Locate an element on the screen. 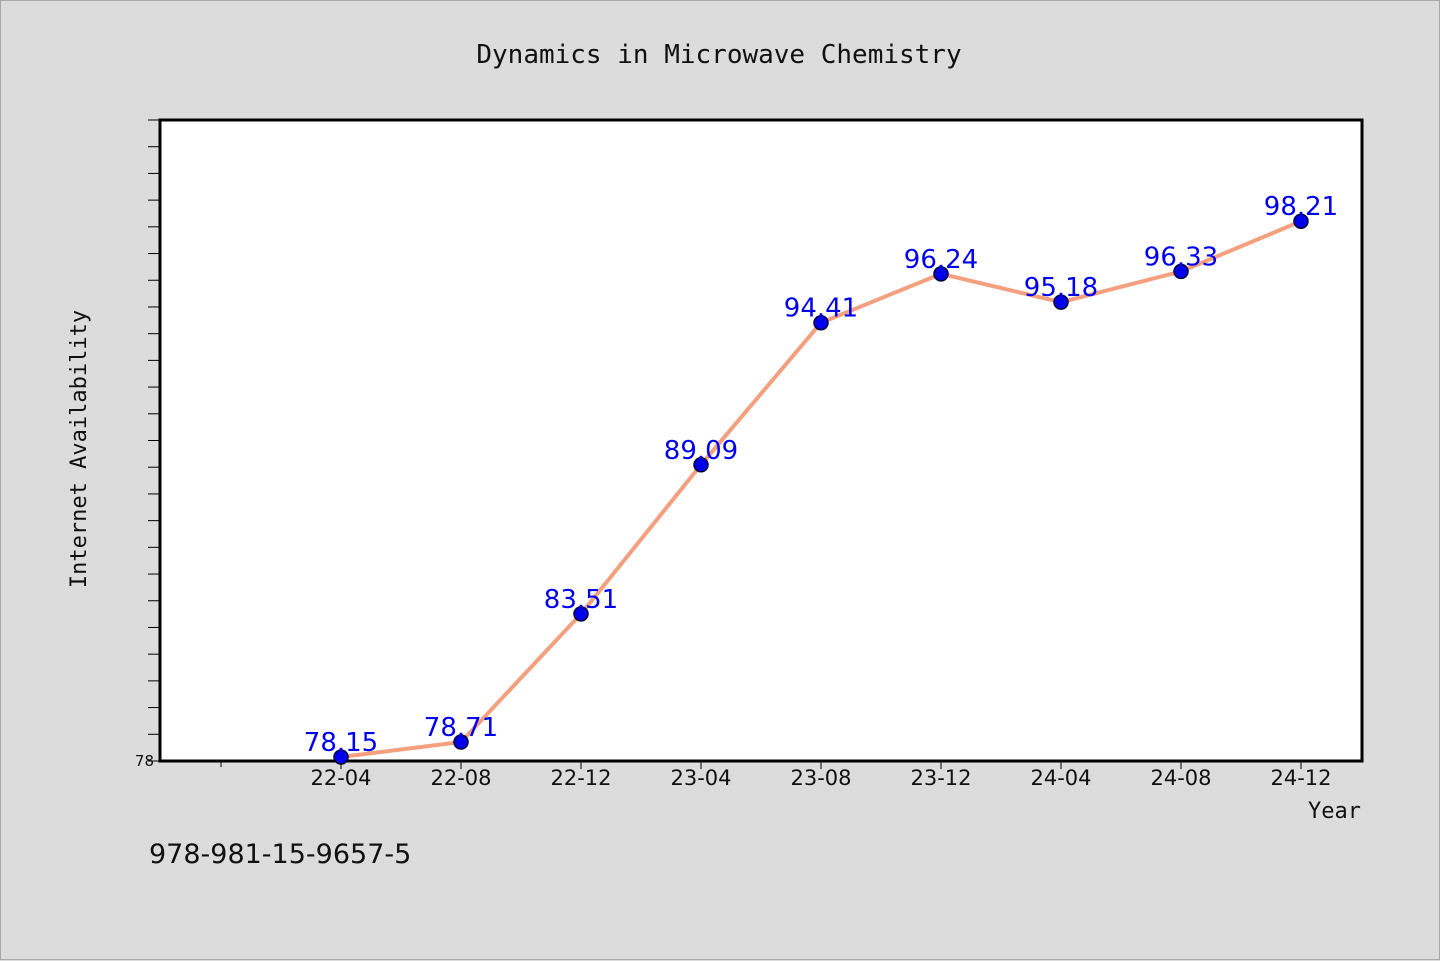 The height and width of the screenshot is (961, 1440). data-label: 78.71 is located at coordinates (461, 728).